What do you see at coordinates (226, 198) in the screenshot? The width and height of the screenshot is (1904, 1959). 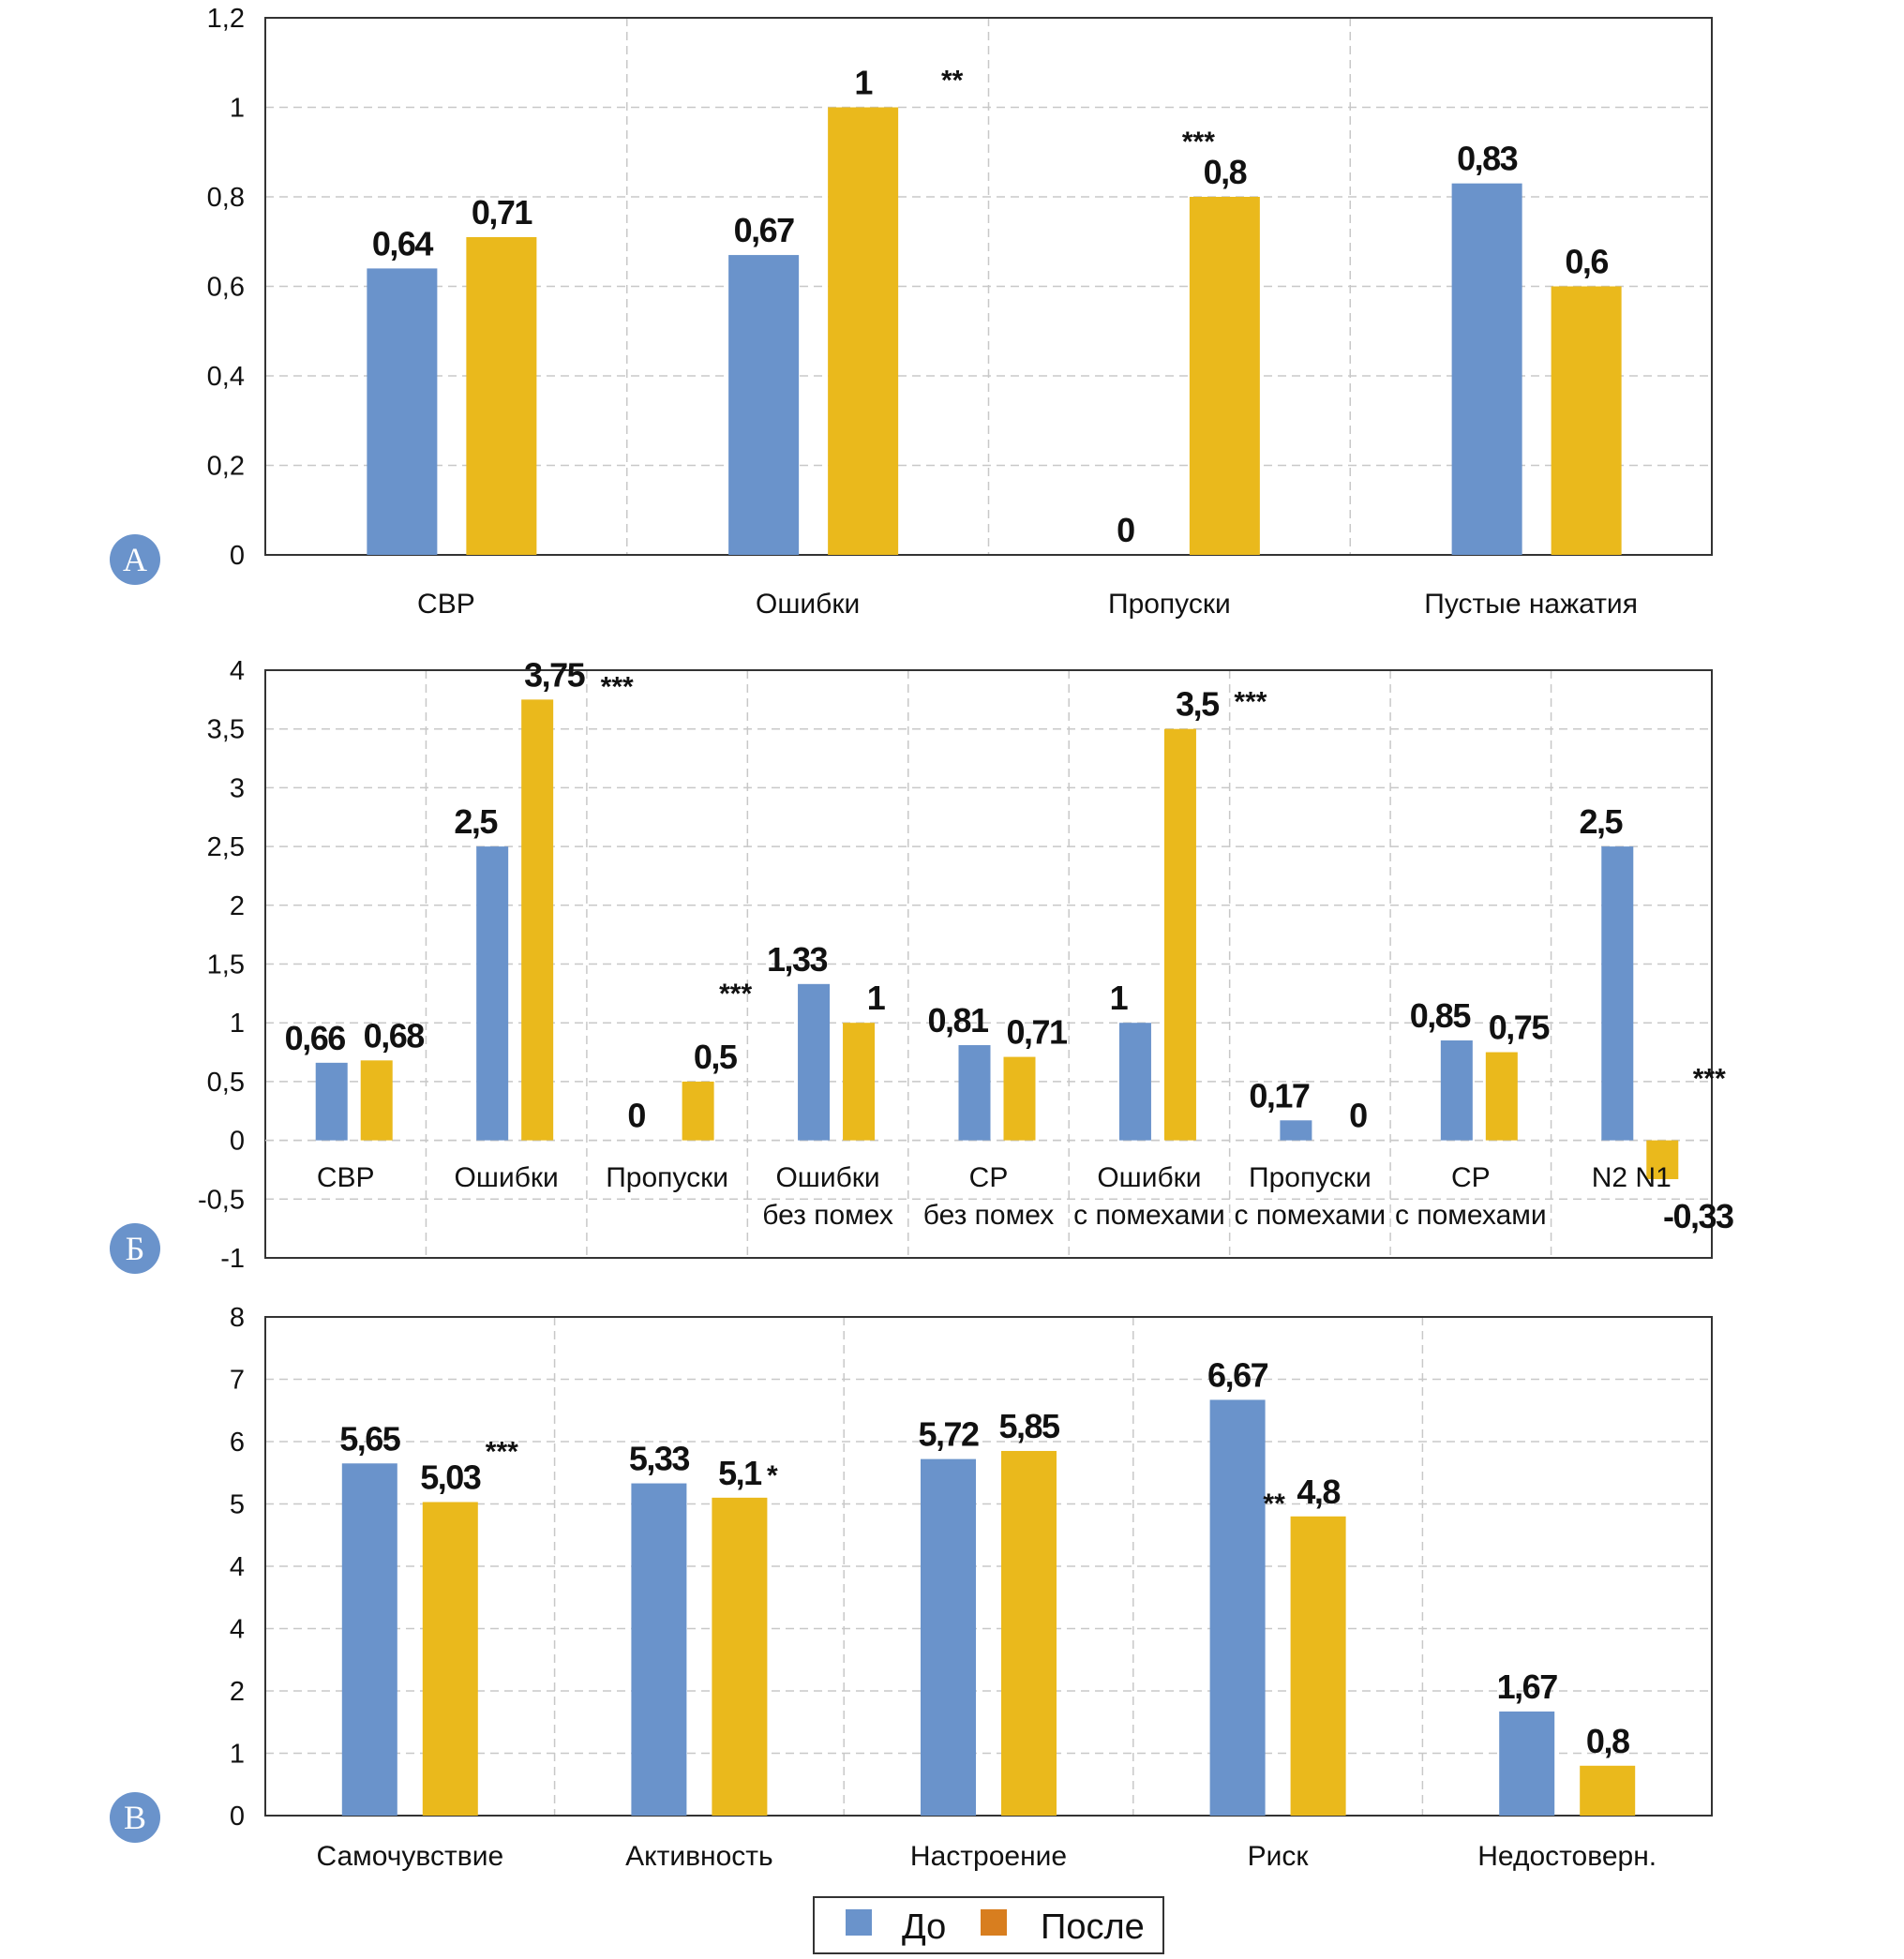 I see `y-tick-label: 0,8` at bounding box center [226, 198].